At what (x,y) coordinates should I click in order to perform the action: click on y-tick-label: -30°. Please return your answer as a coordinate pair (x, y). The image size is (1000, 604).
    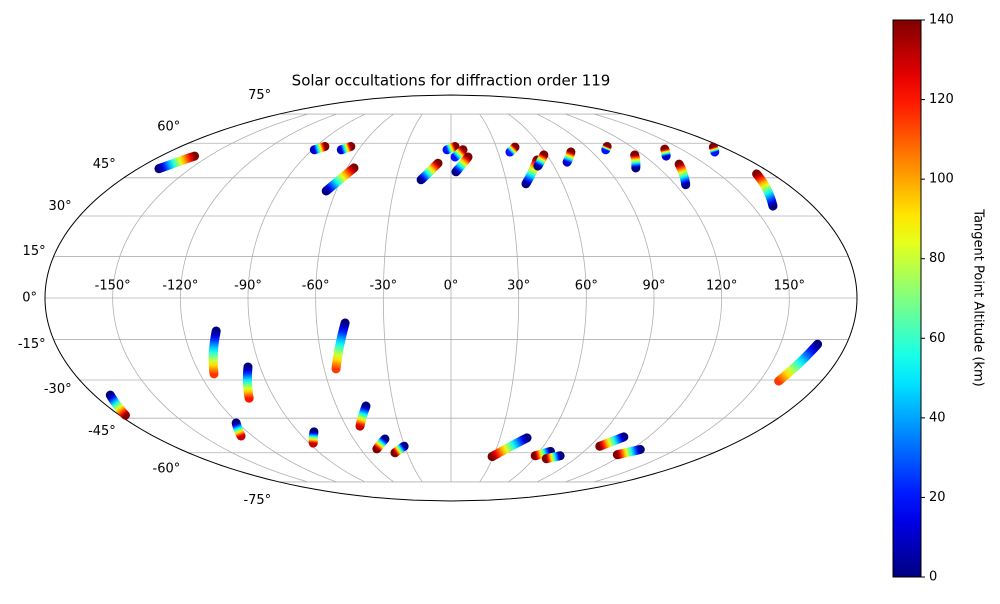
    Looking at the image, I should click on (58, 389).